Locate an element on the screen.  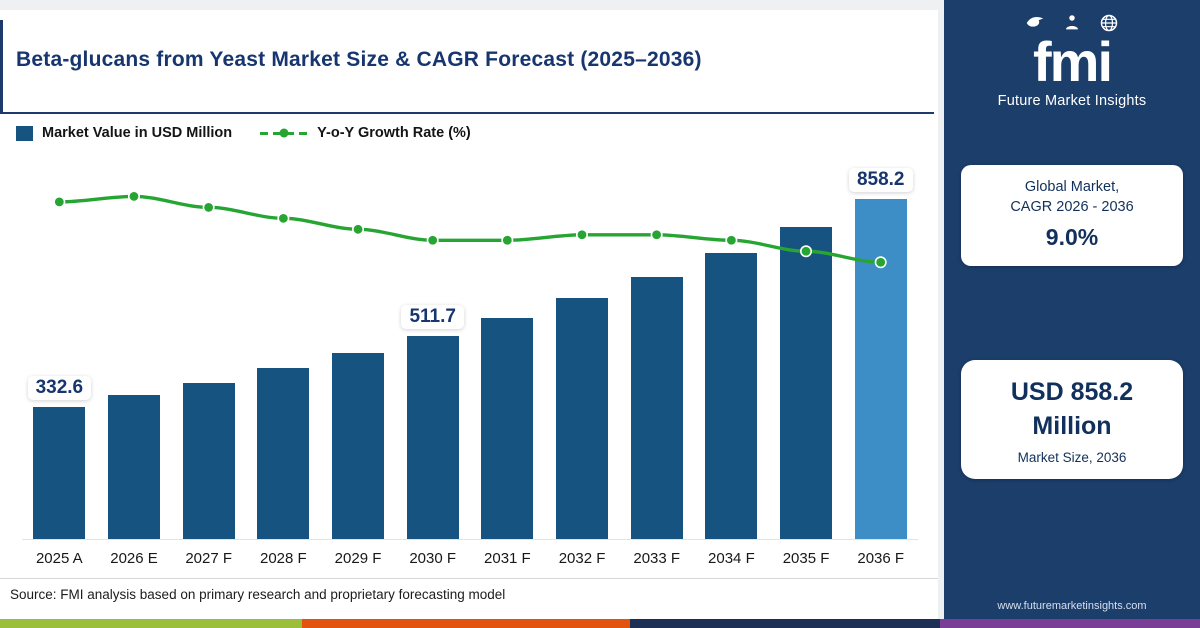
cagr-card-line1: Global Market, is located at coordinates (1072, 187).